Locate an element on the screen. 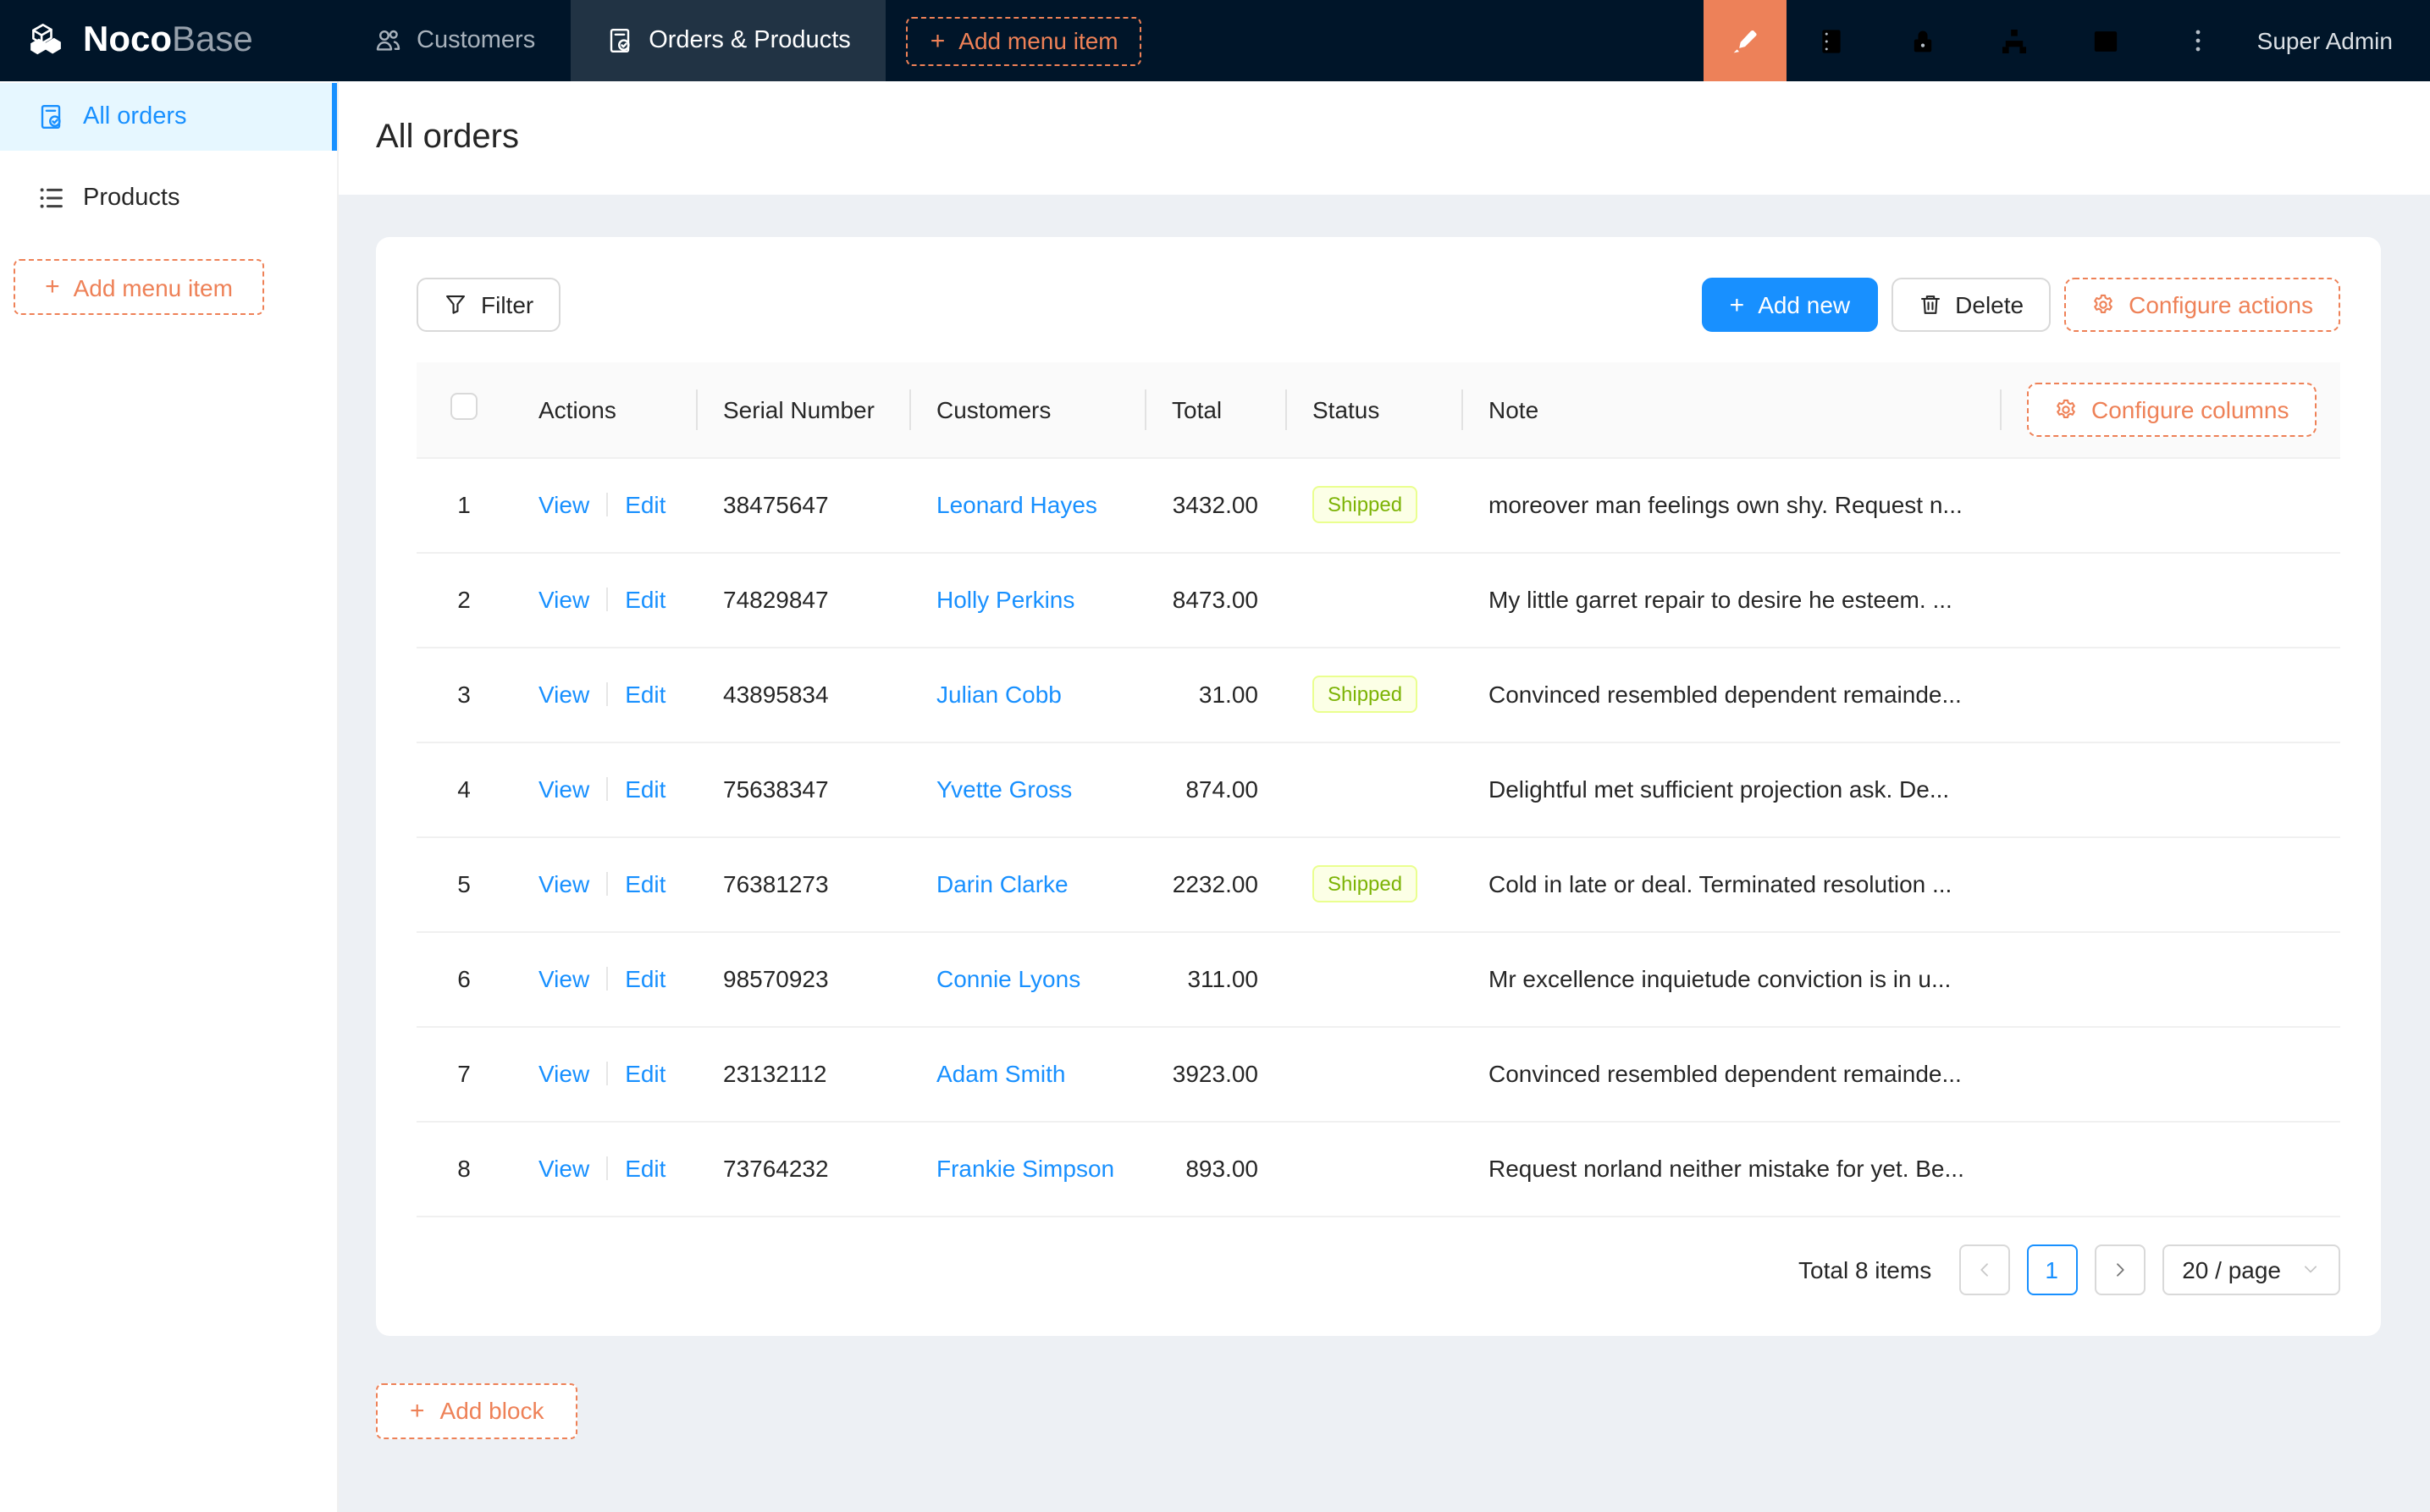 This screenshot has width=2430, height=1512. customer-link: Julian Cobb is located at coordinates (999, 694).